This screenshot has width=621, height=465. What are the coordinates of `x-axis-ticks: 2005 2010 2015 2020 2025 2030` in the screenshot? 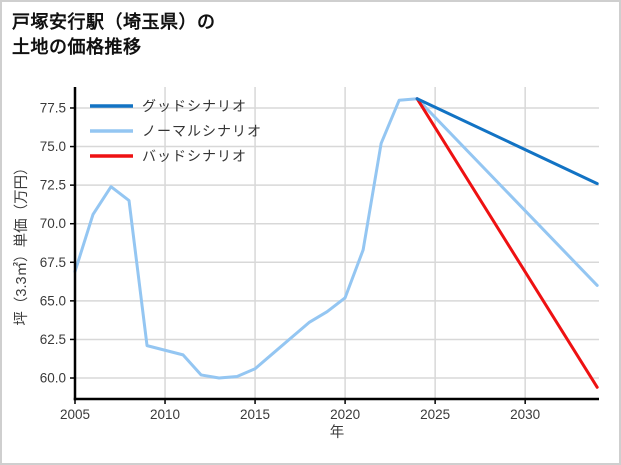 It's located at (300, 410).